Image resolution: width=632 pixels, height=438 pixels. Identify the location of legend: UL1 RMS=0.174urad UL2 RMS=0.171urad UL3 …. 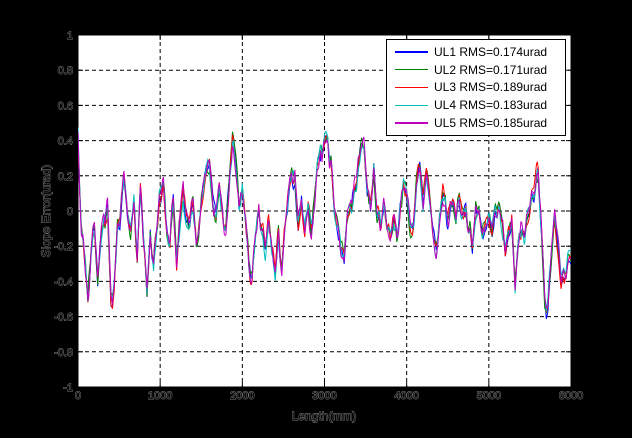
(476, 87).